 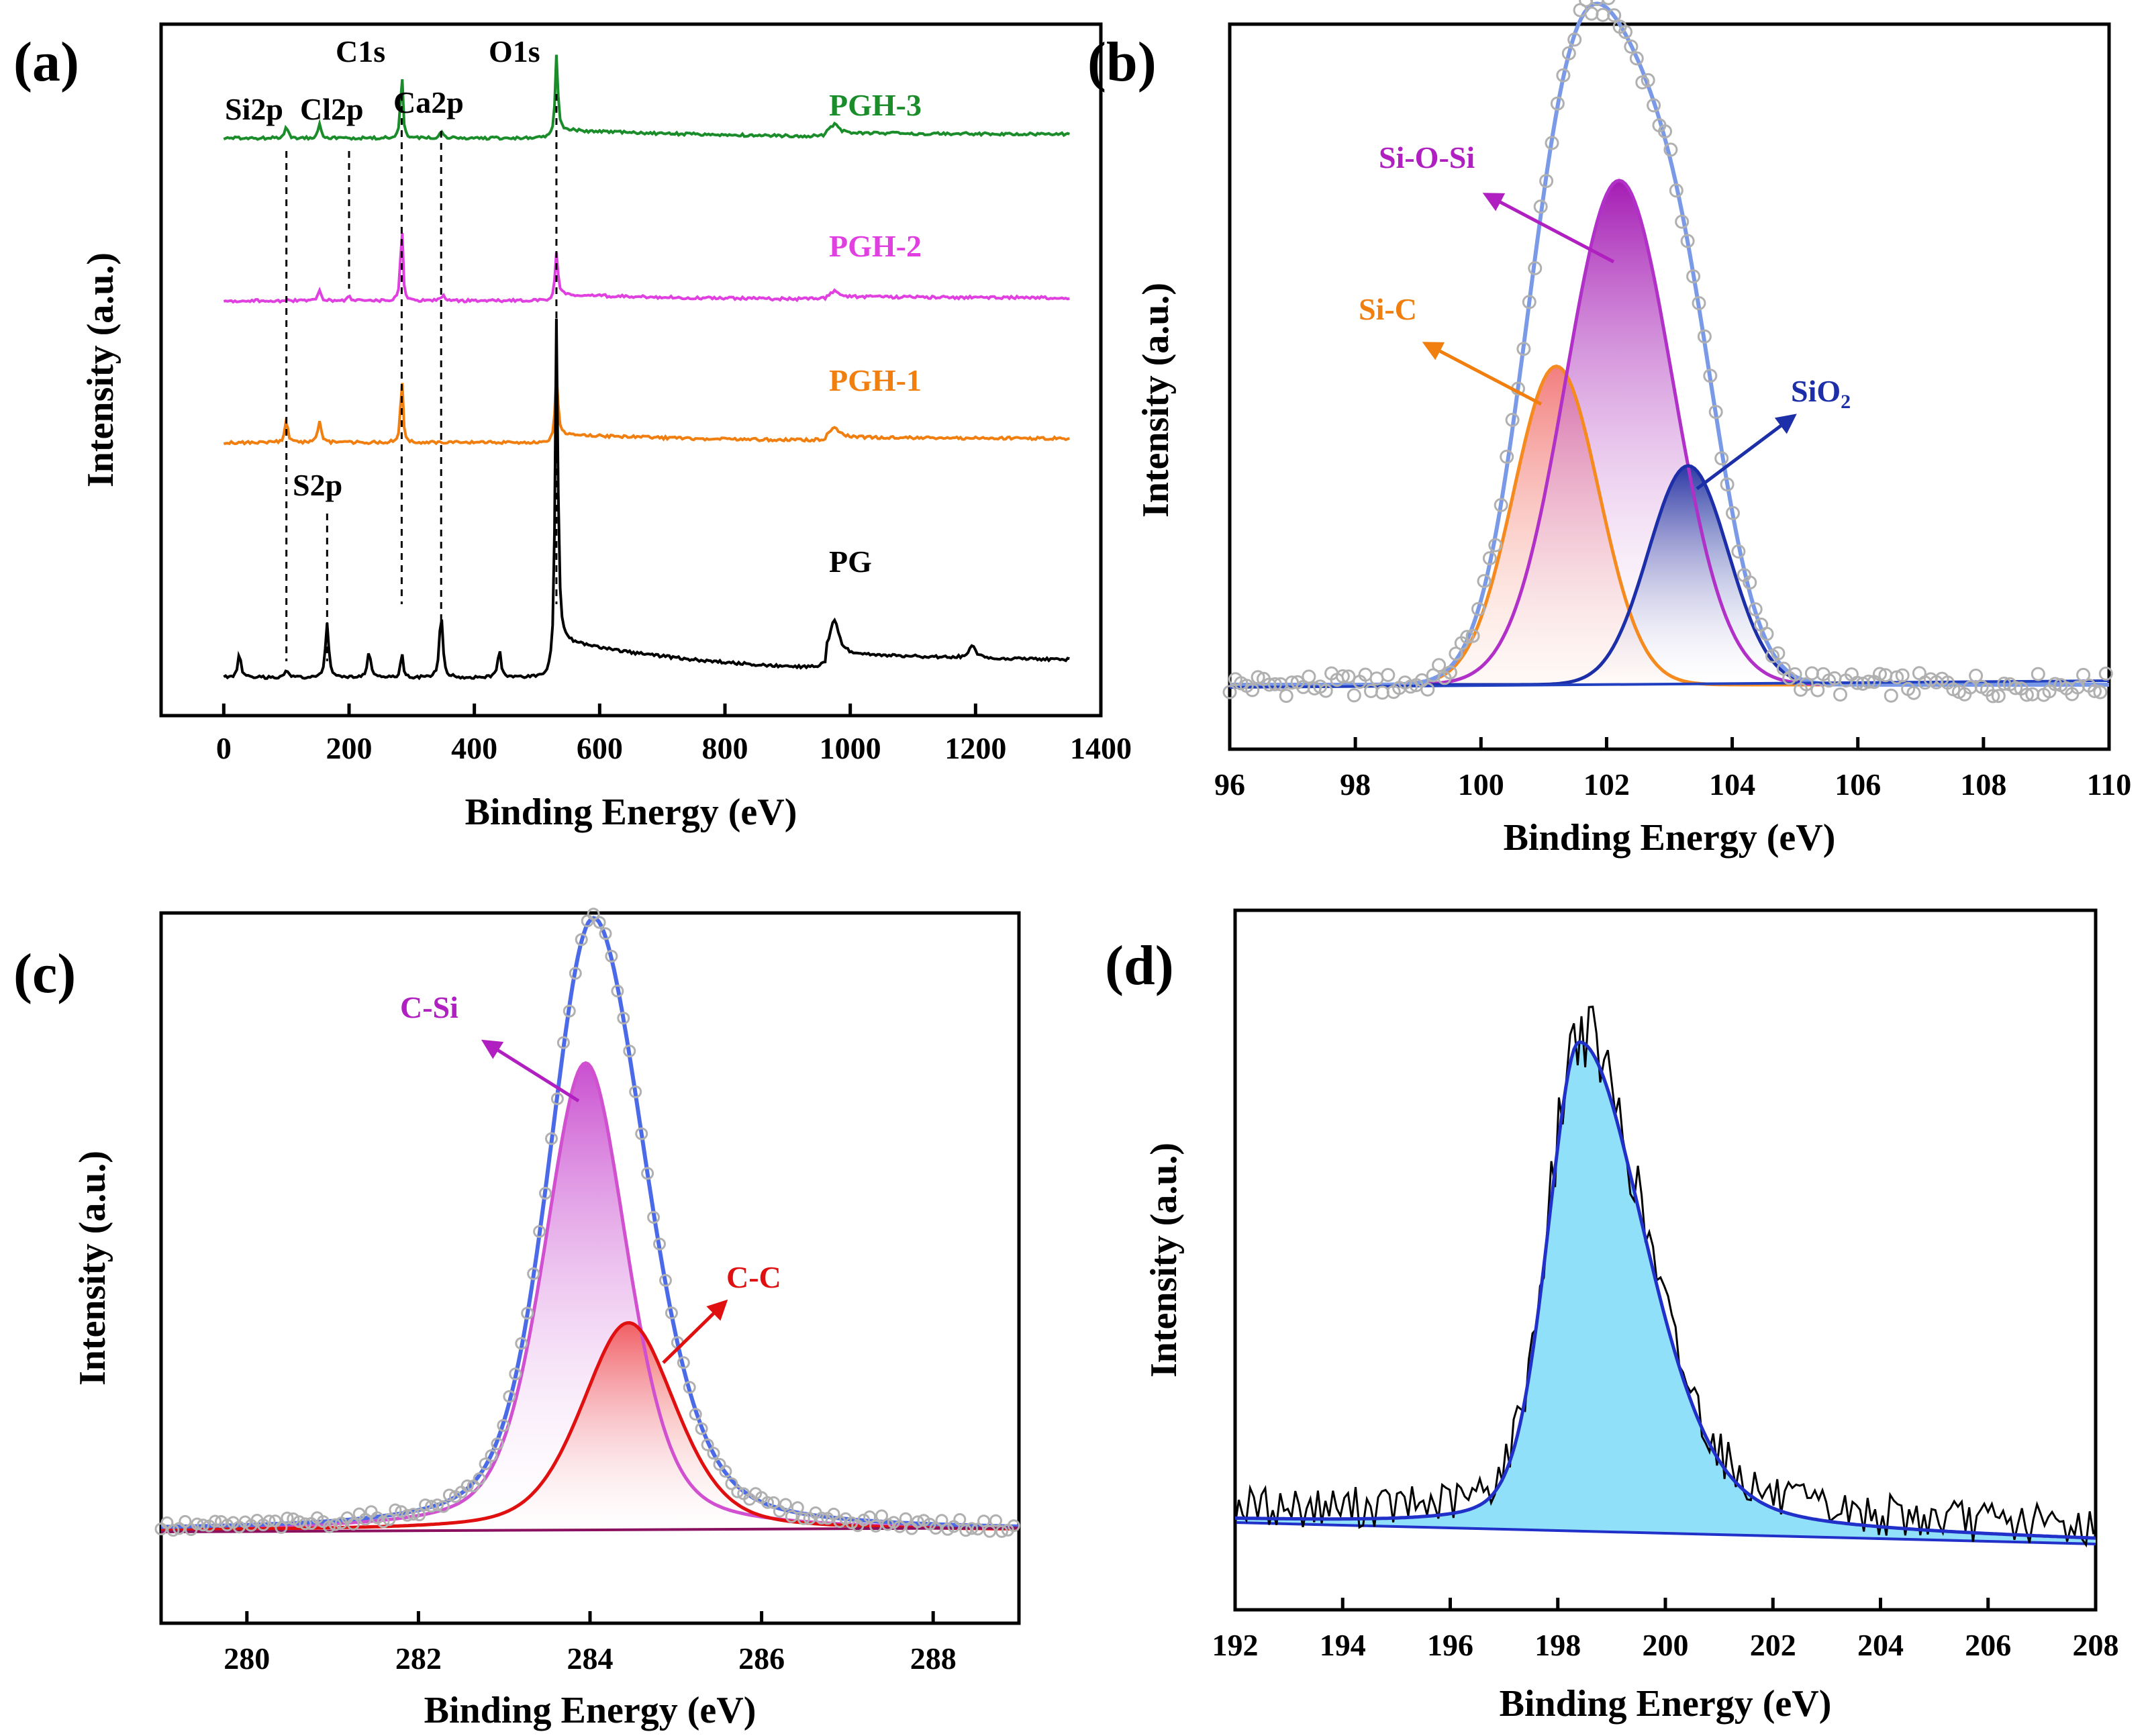 I want to click on b-tick-label-7: 110, so click(x=2109, y=784).